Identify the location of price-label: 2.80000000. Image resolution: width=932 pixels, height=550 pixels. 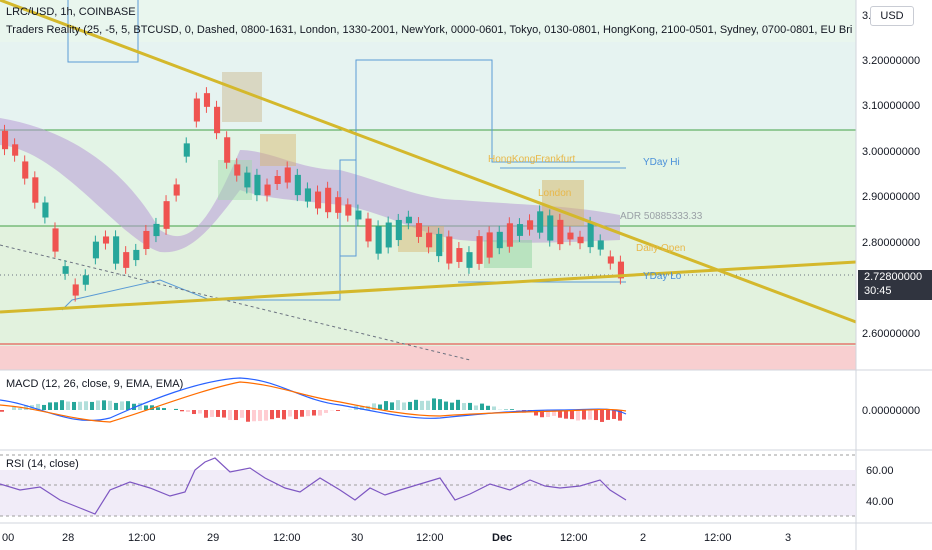
(891, 243).